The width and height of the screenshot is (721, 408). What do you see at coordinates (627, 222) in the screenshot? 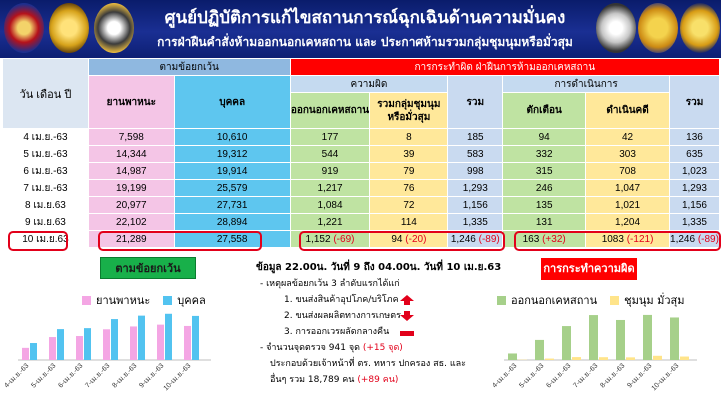
I see `cell-prosecute: 1,204` at bounding box center [627, 222].